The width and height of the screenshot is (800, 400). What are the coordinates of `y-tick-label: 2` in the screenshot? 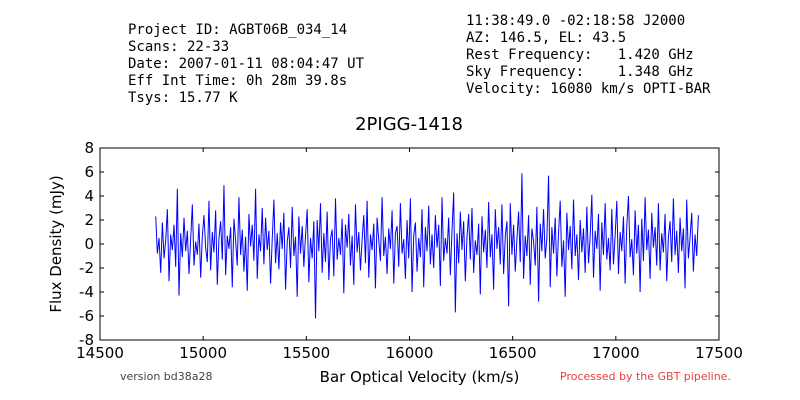 It's located at (89, 220).